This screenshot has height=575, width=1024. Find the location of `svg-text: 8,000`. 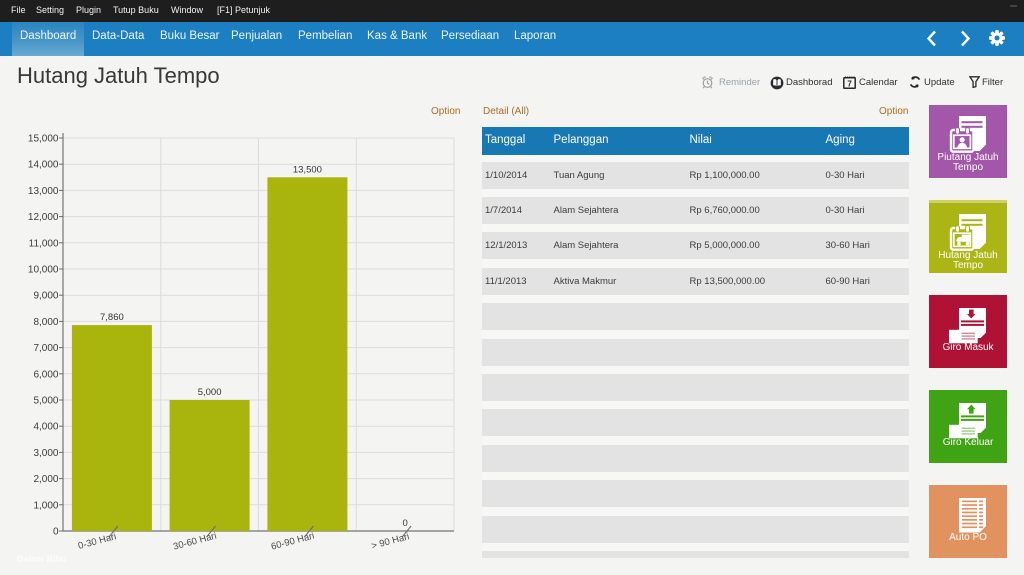

svg-text: 8,000 is located at coordinates (45, 322).